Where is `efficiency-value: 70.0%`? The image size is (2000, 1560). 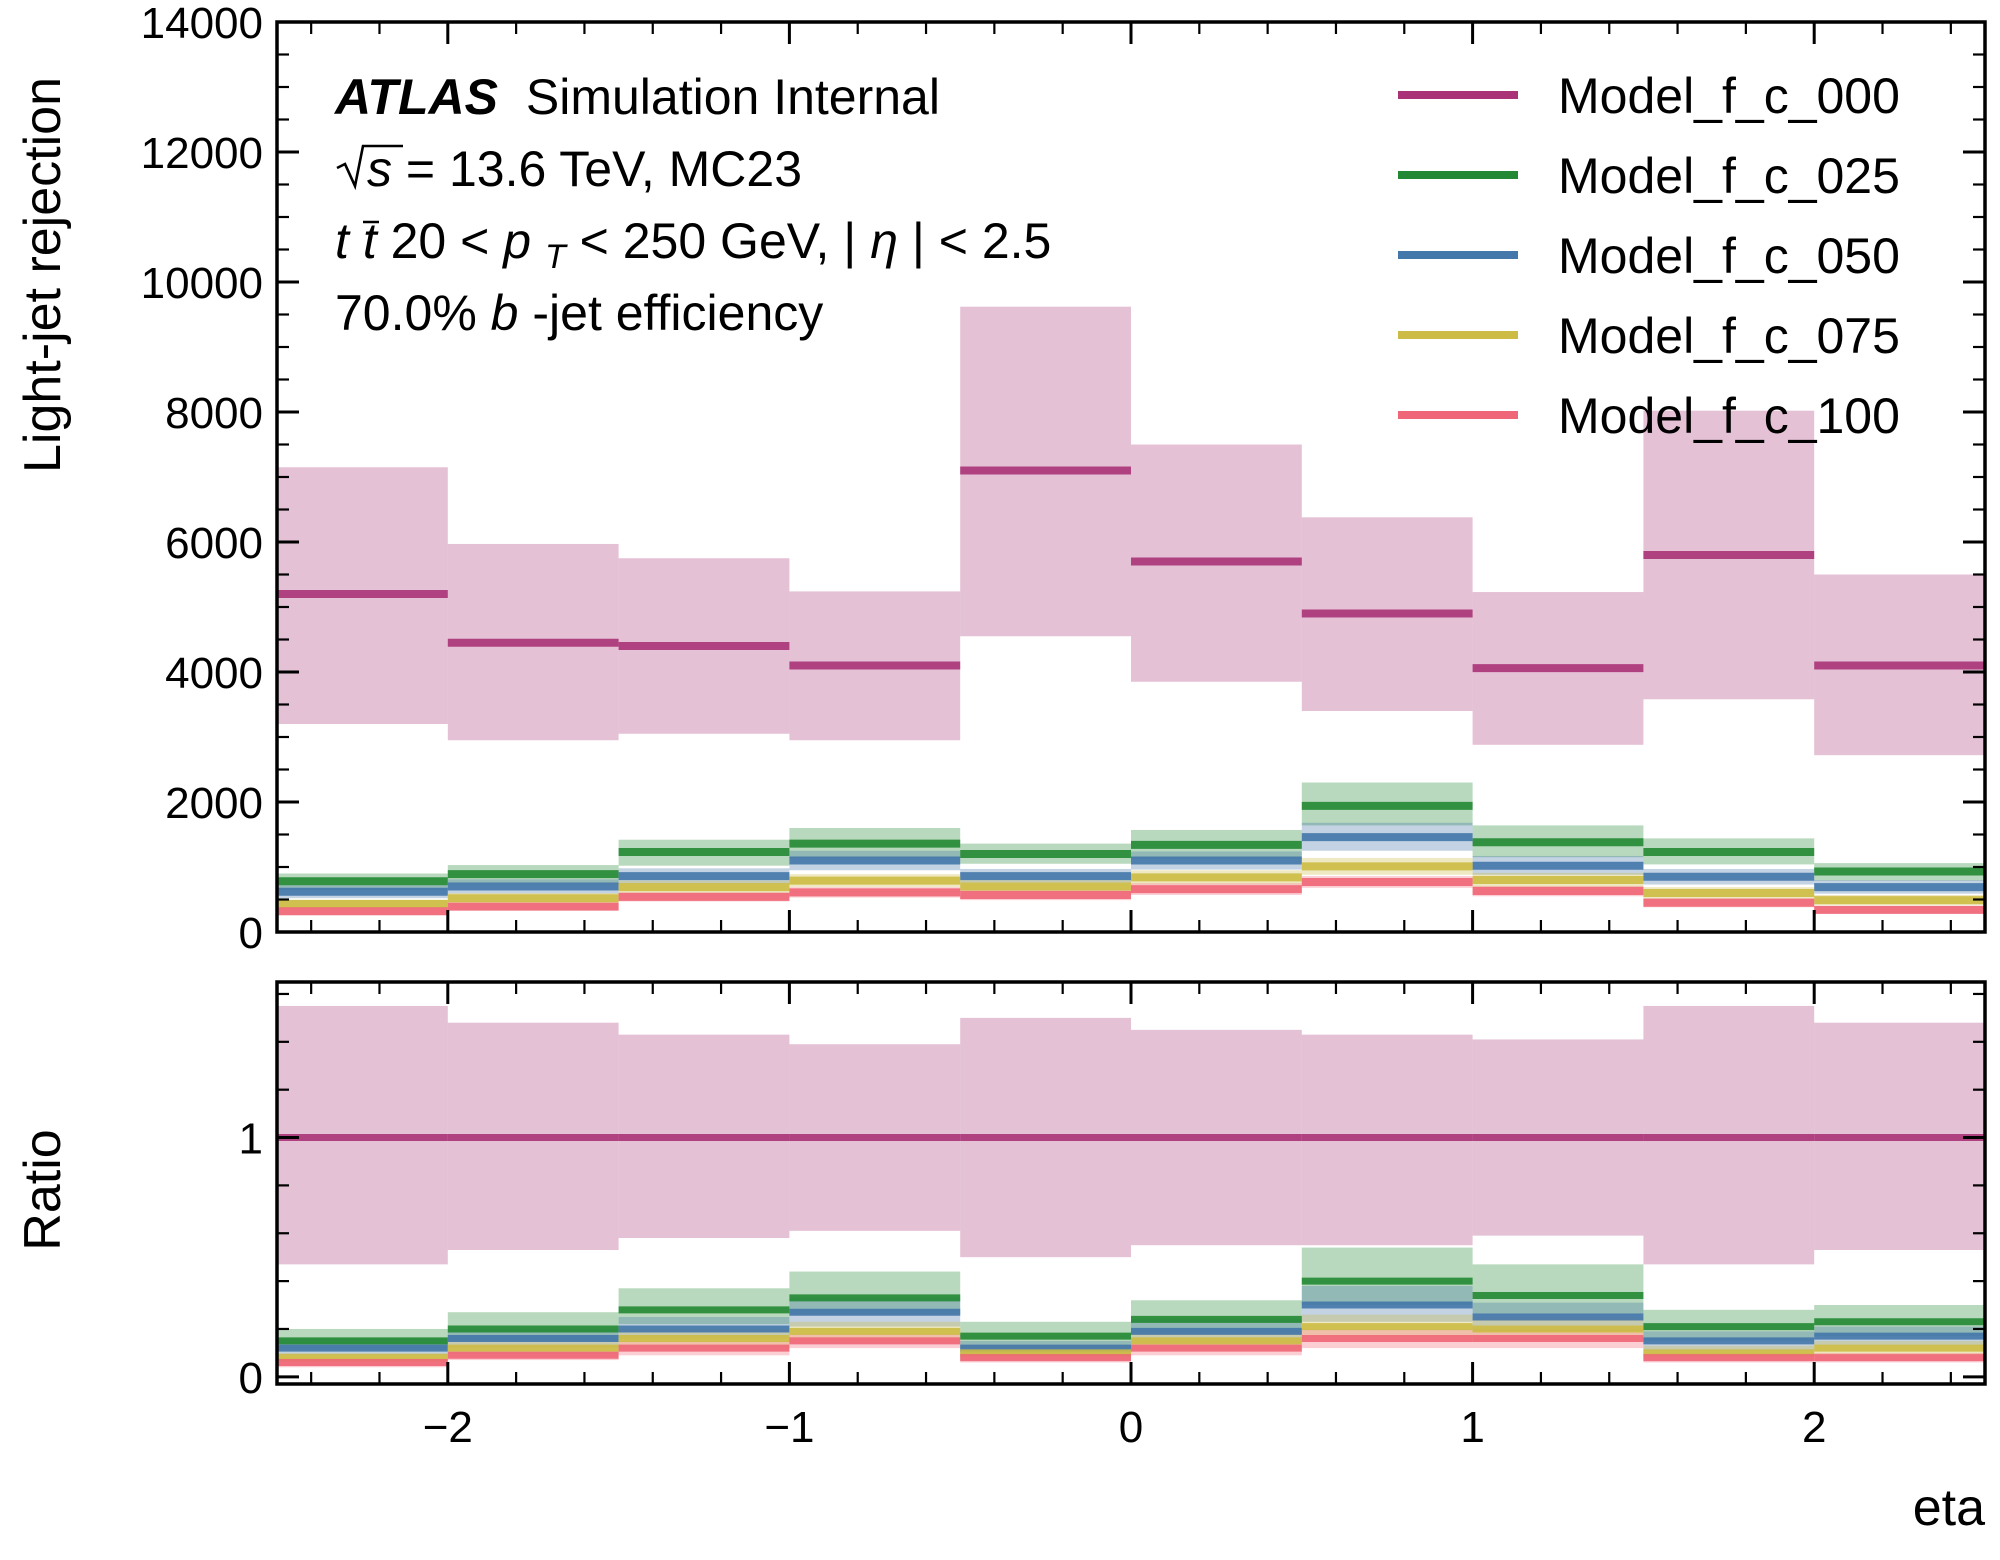
efficiency-value: 70.0% is located at coordinates (413, 313).